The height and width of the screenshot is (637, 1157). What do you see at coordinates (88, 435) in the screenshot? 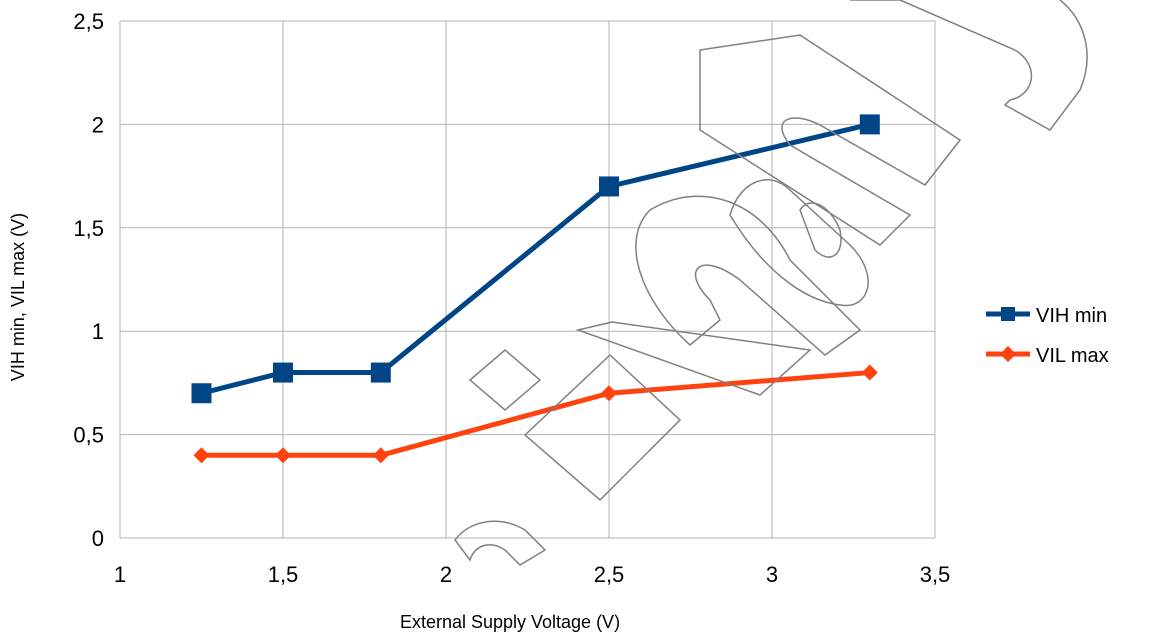
I see `y-tick-label: 0,5` at bounding box center [88, 435].